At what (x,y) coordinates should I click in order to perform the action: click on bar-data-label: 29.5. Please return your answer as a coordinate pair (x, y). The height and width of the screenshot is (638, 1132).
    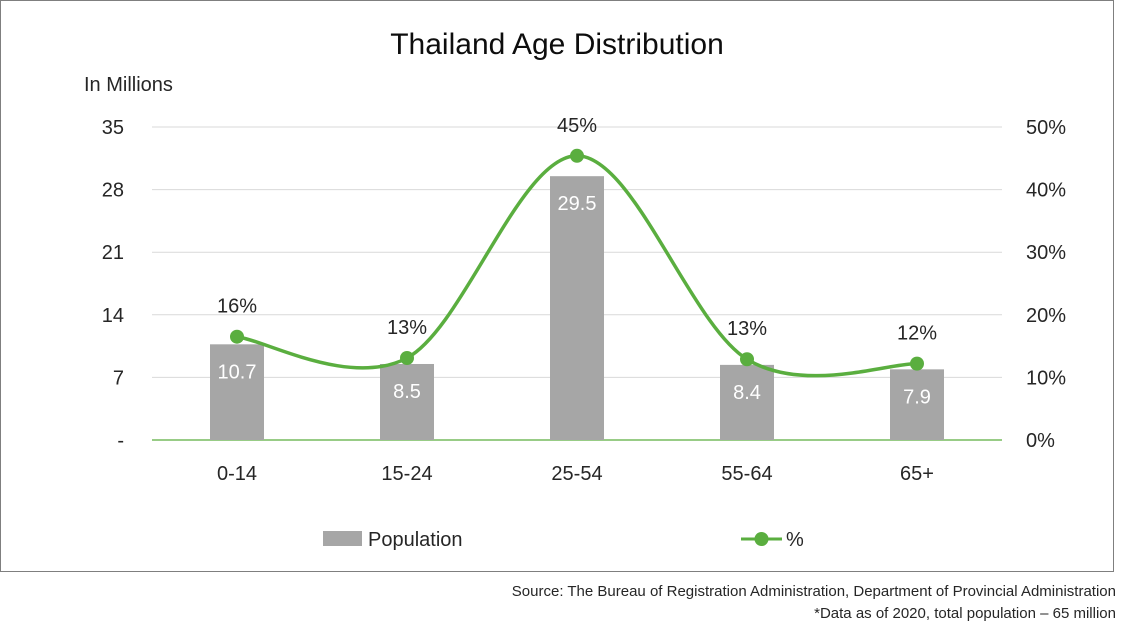
    Looking at the image, I should click on (577, 204).